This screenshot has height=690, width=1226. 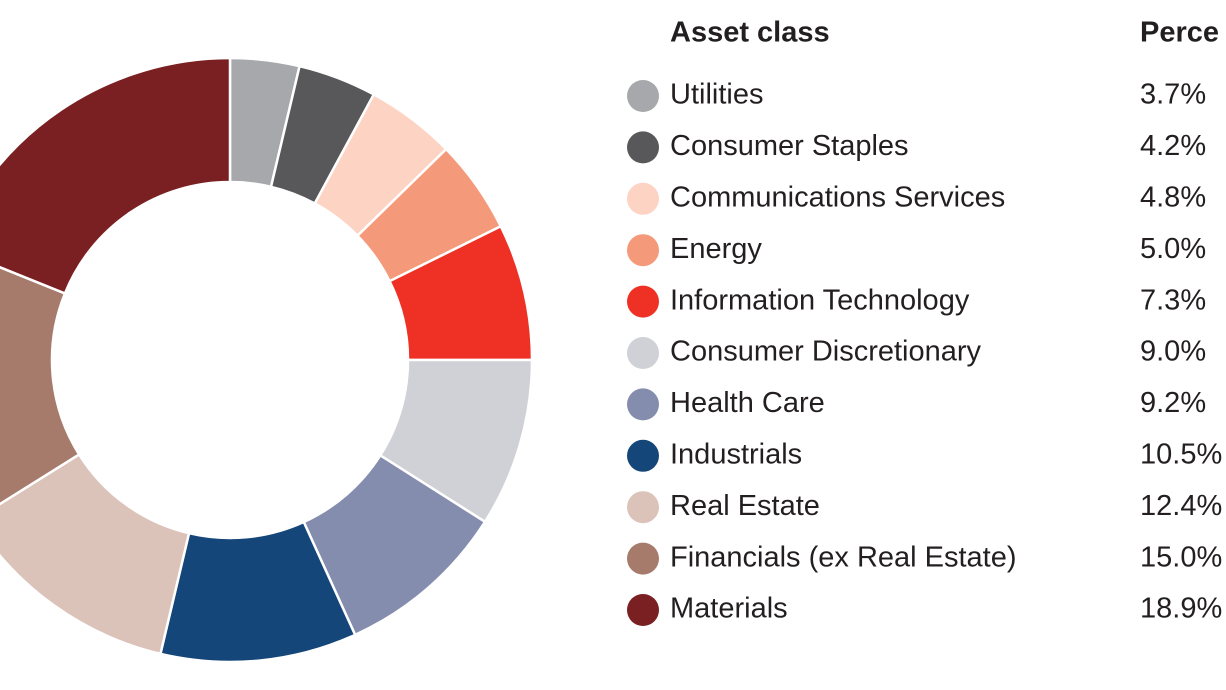 I want to click on value-label: 9.2%, so click(x=1173, y=403).